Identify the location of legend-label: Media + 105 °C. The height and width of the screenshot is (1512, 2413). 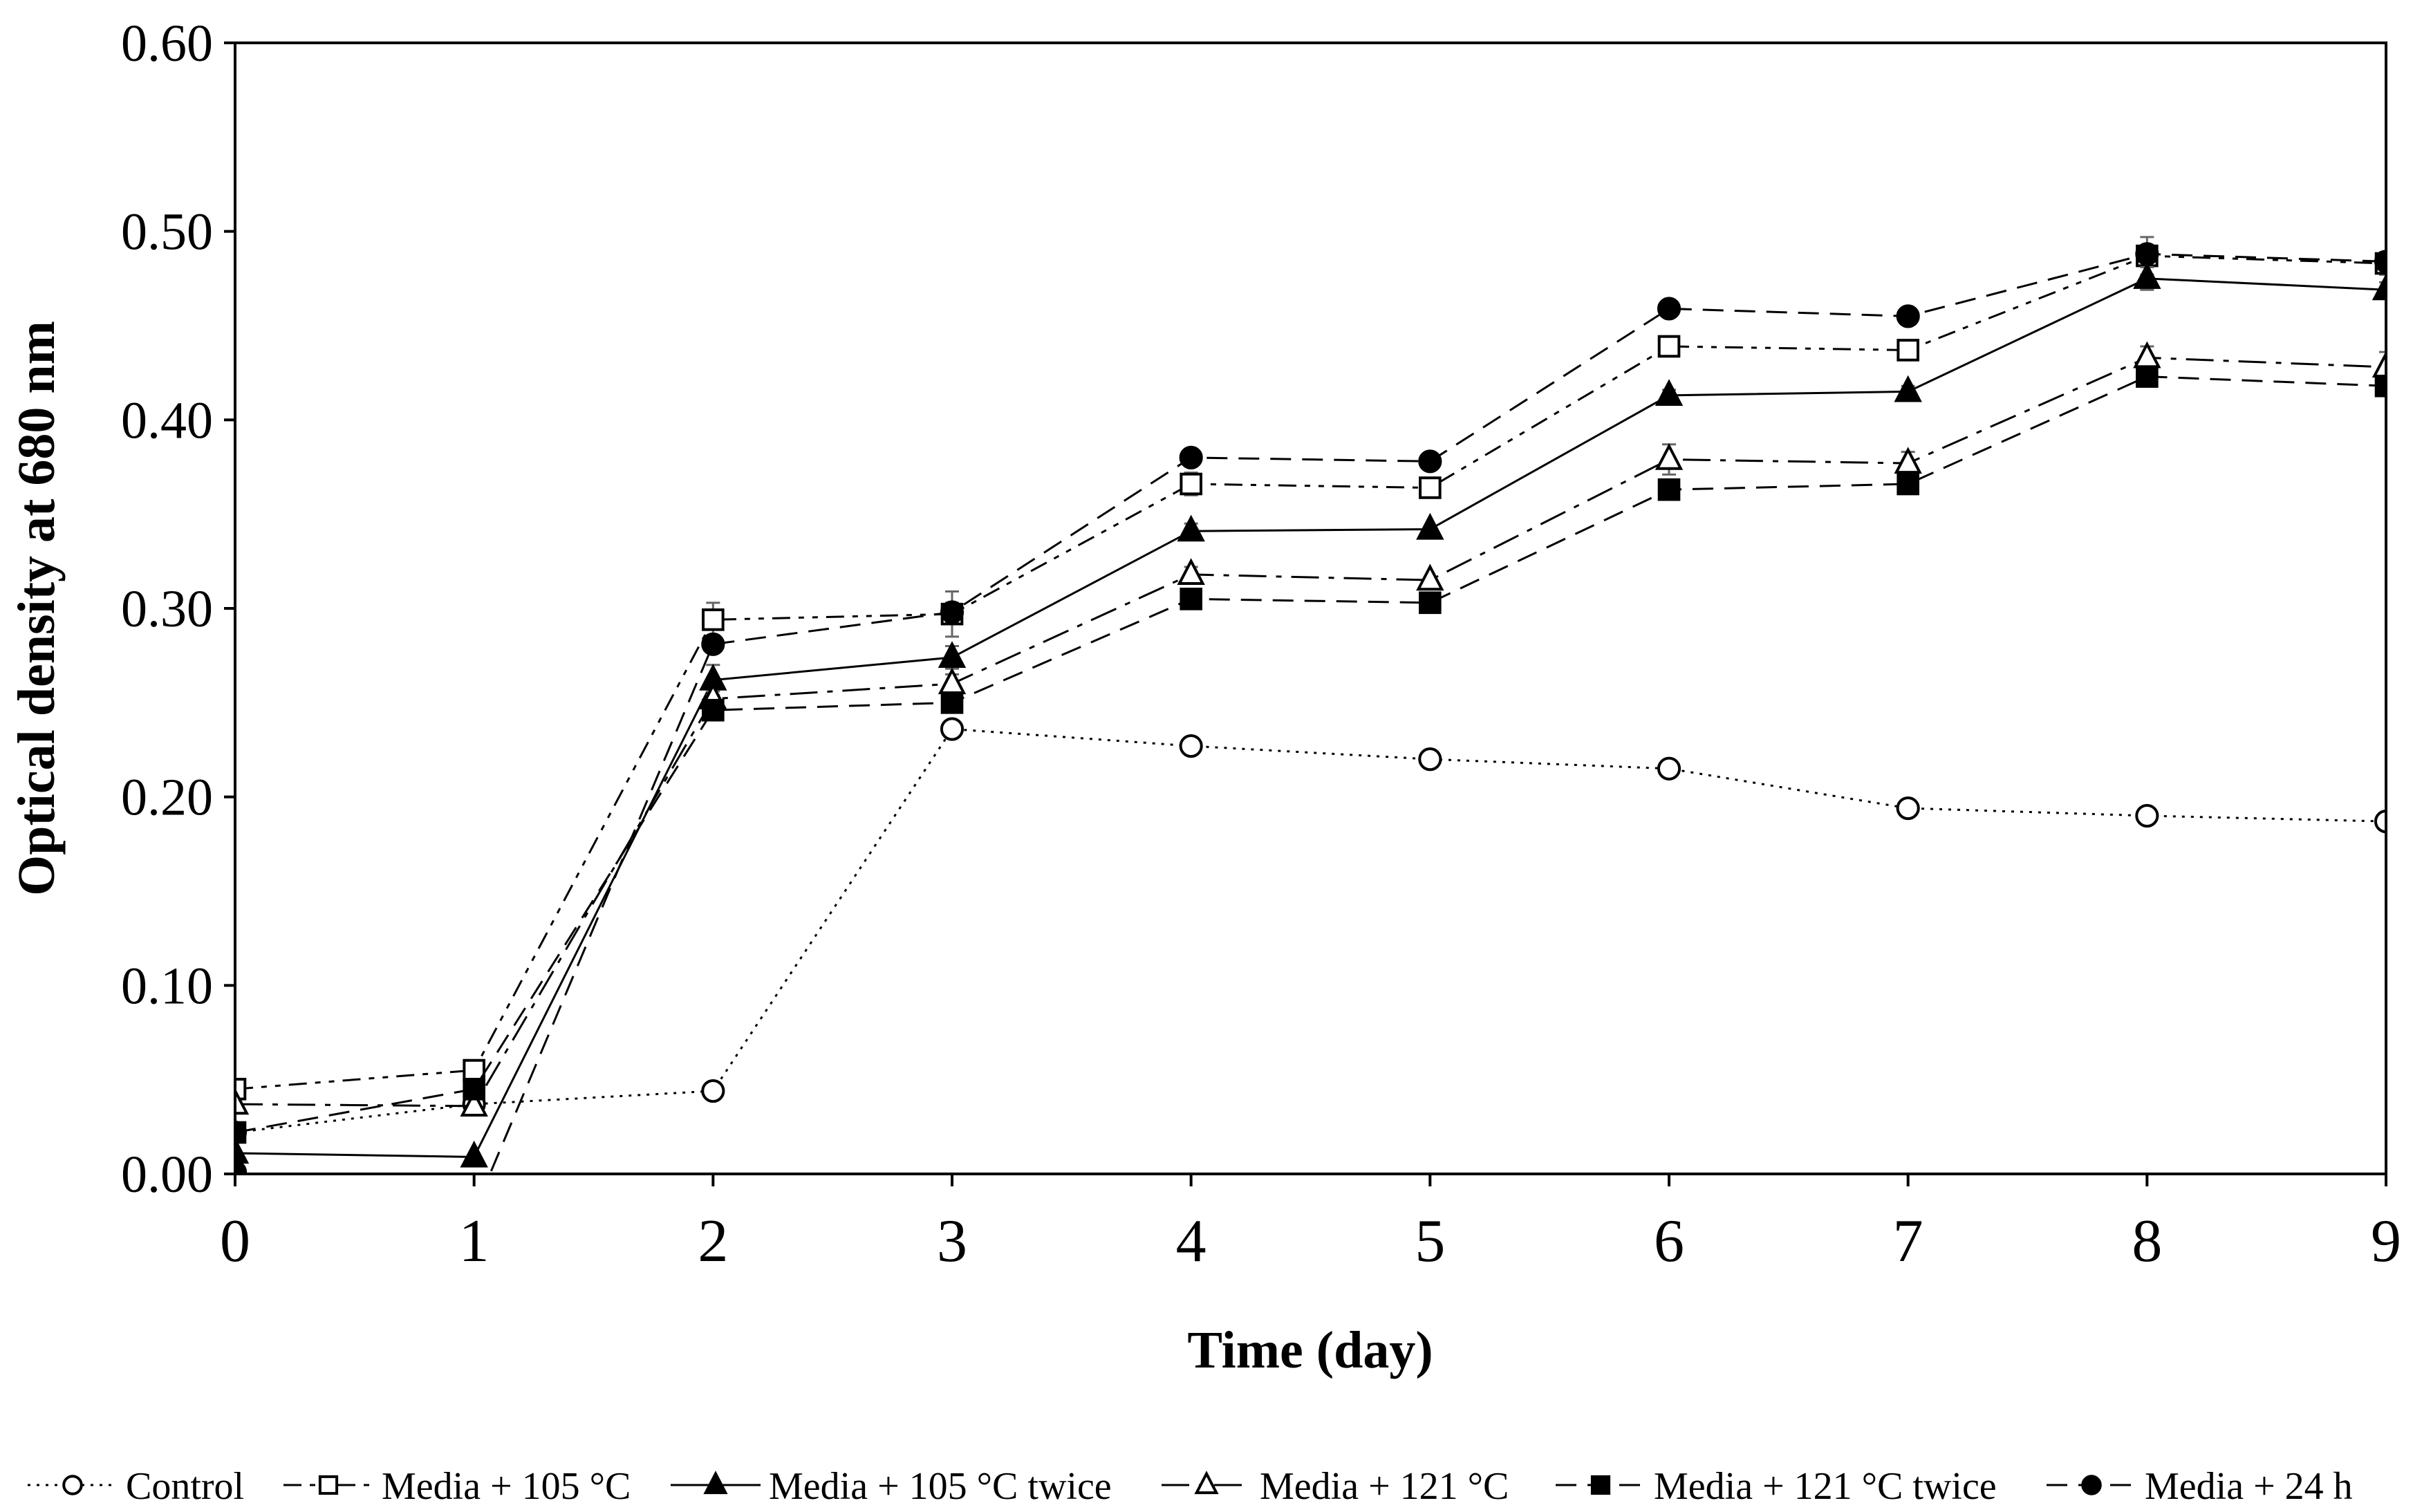
(506, 1486).